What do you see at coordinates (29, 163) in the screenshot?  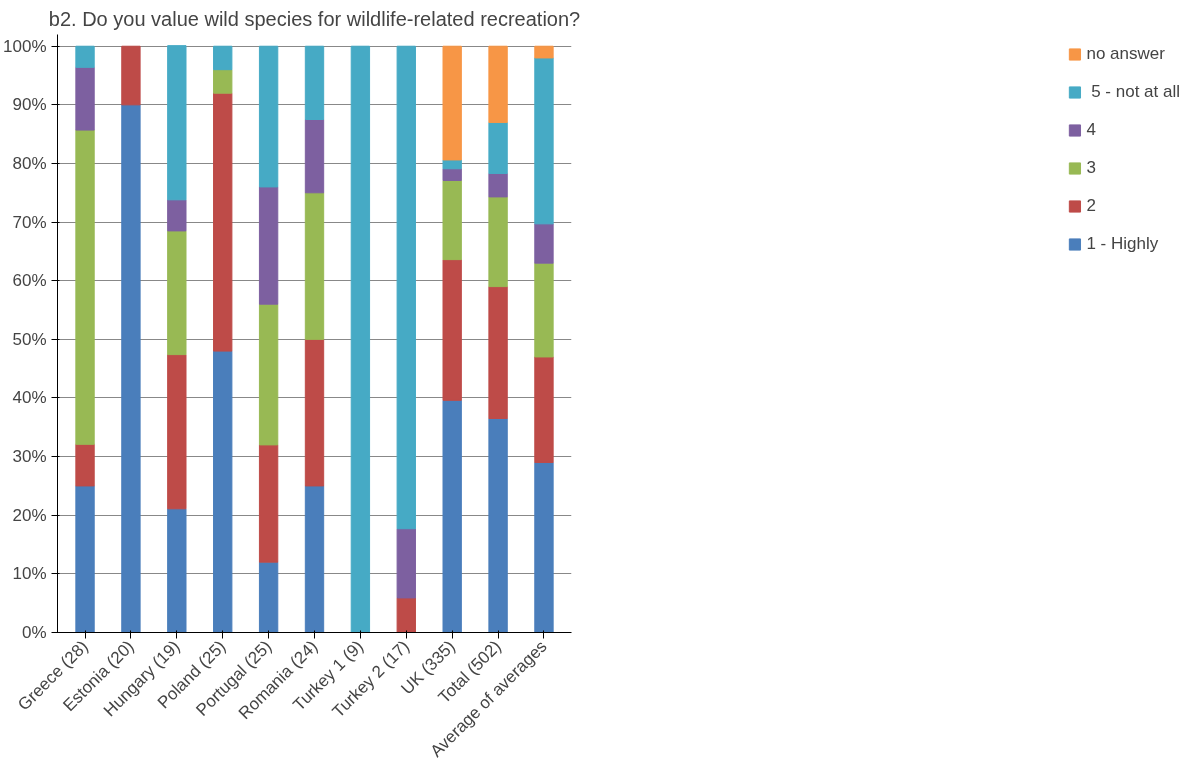 I see `y-tick-label: 80%` at bounding box center [29, 163].